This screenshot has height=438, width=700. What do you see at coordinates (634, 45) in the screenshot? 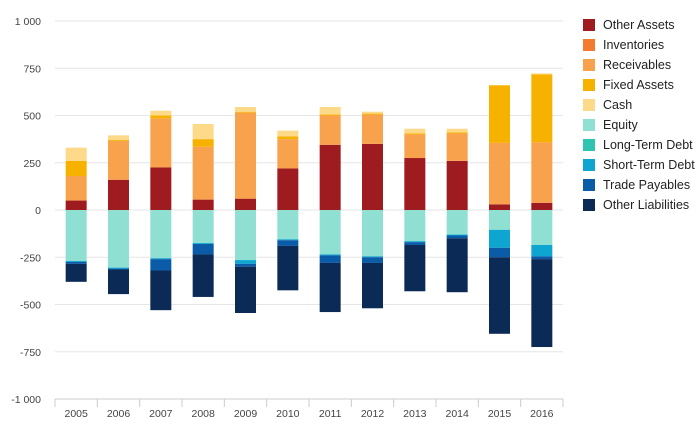
I see `legend-label: Inventories` at bounding box center [634, 45].